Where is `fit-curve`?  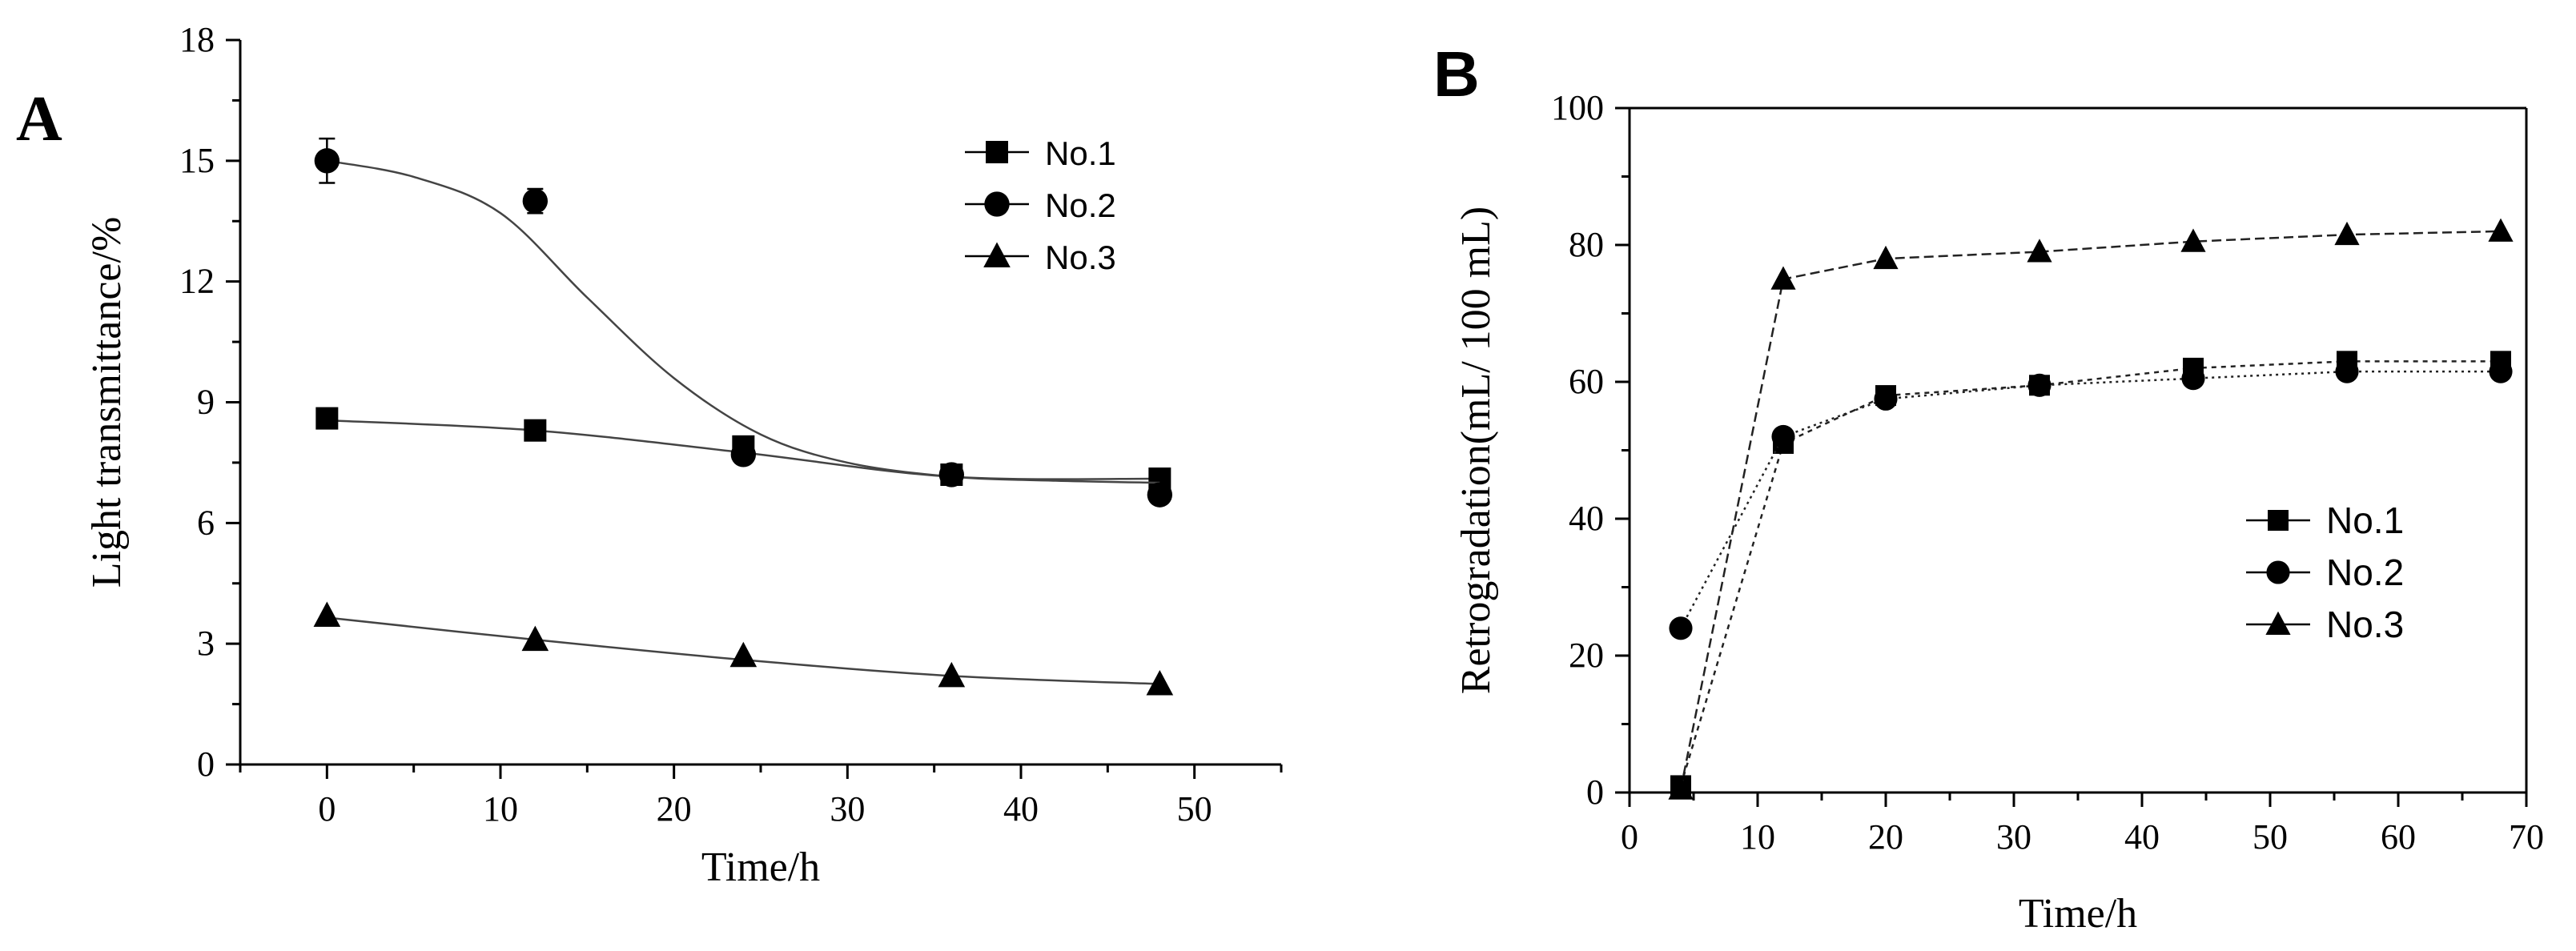
fit-curve is located at coordinates (743, 321).